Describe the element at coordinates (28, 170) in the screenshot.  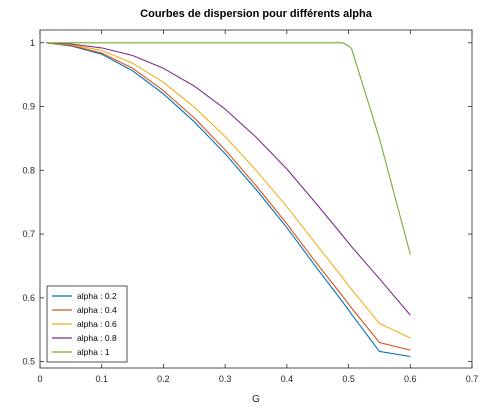
I see `y-tick-label: 0.8` at that location.